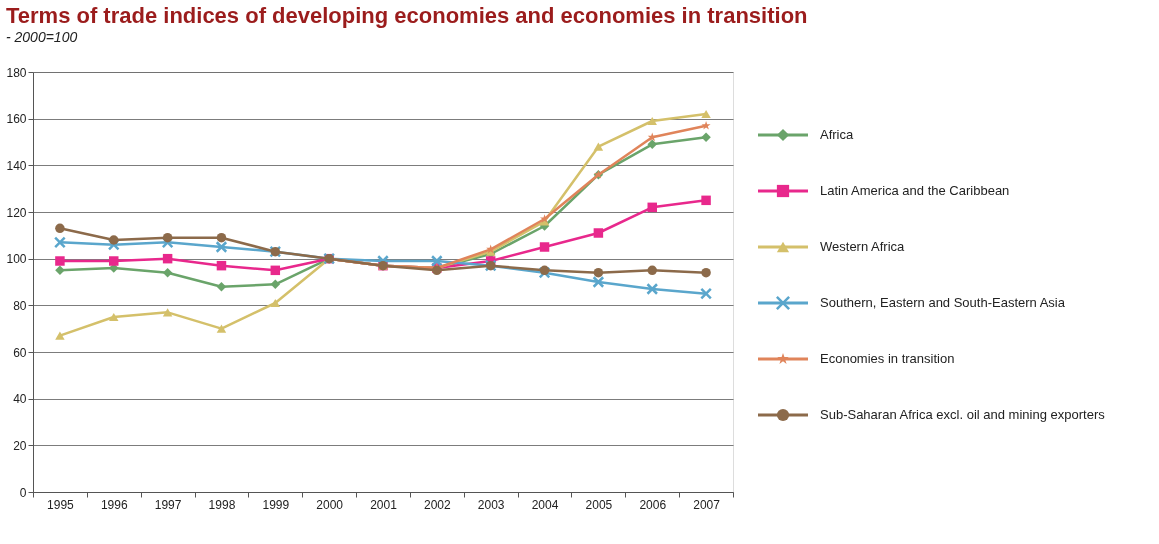  Describe the element at coordinates (330, 504) in the screenshot. I see `x-tick-label: 2000` at that location.